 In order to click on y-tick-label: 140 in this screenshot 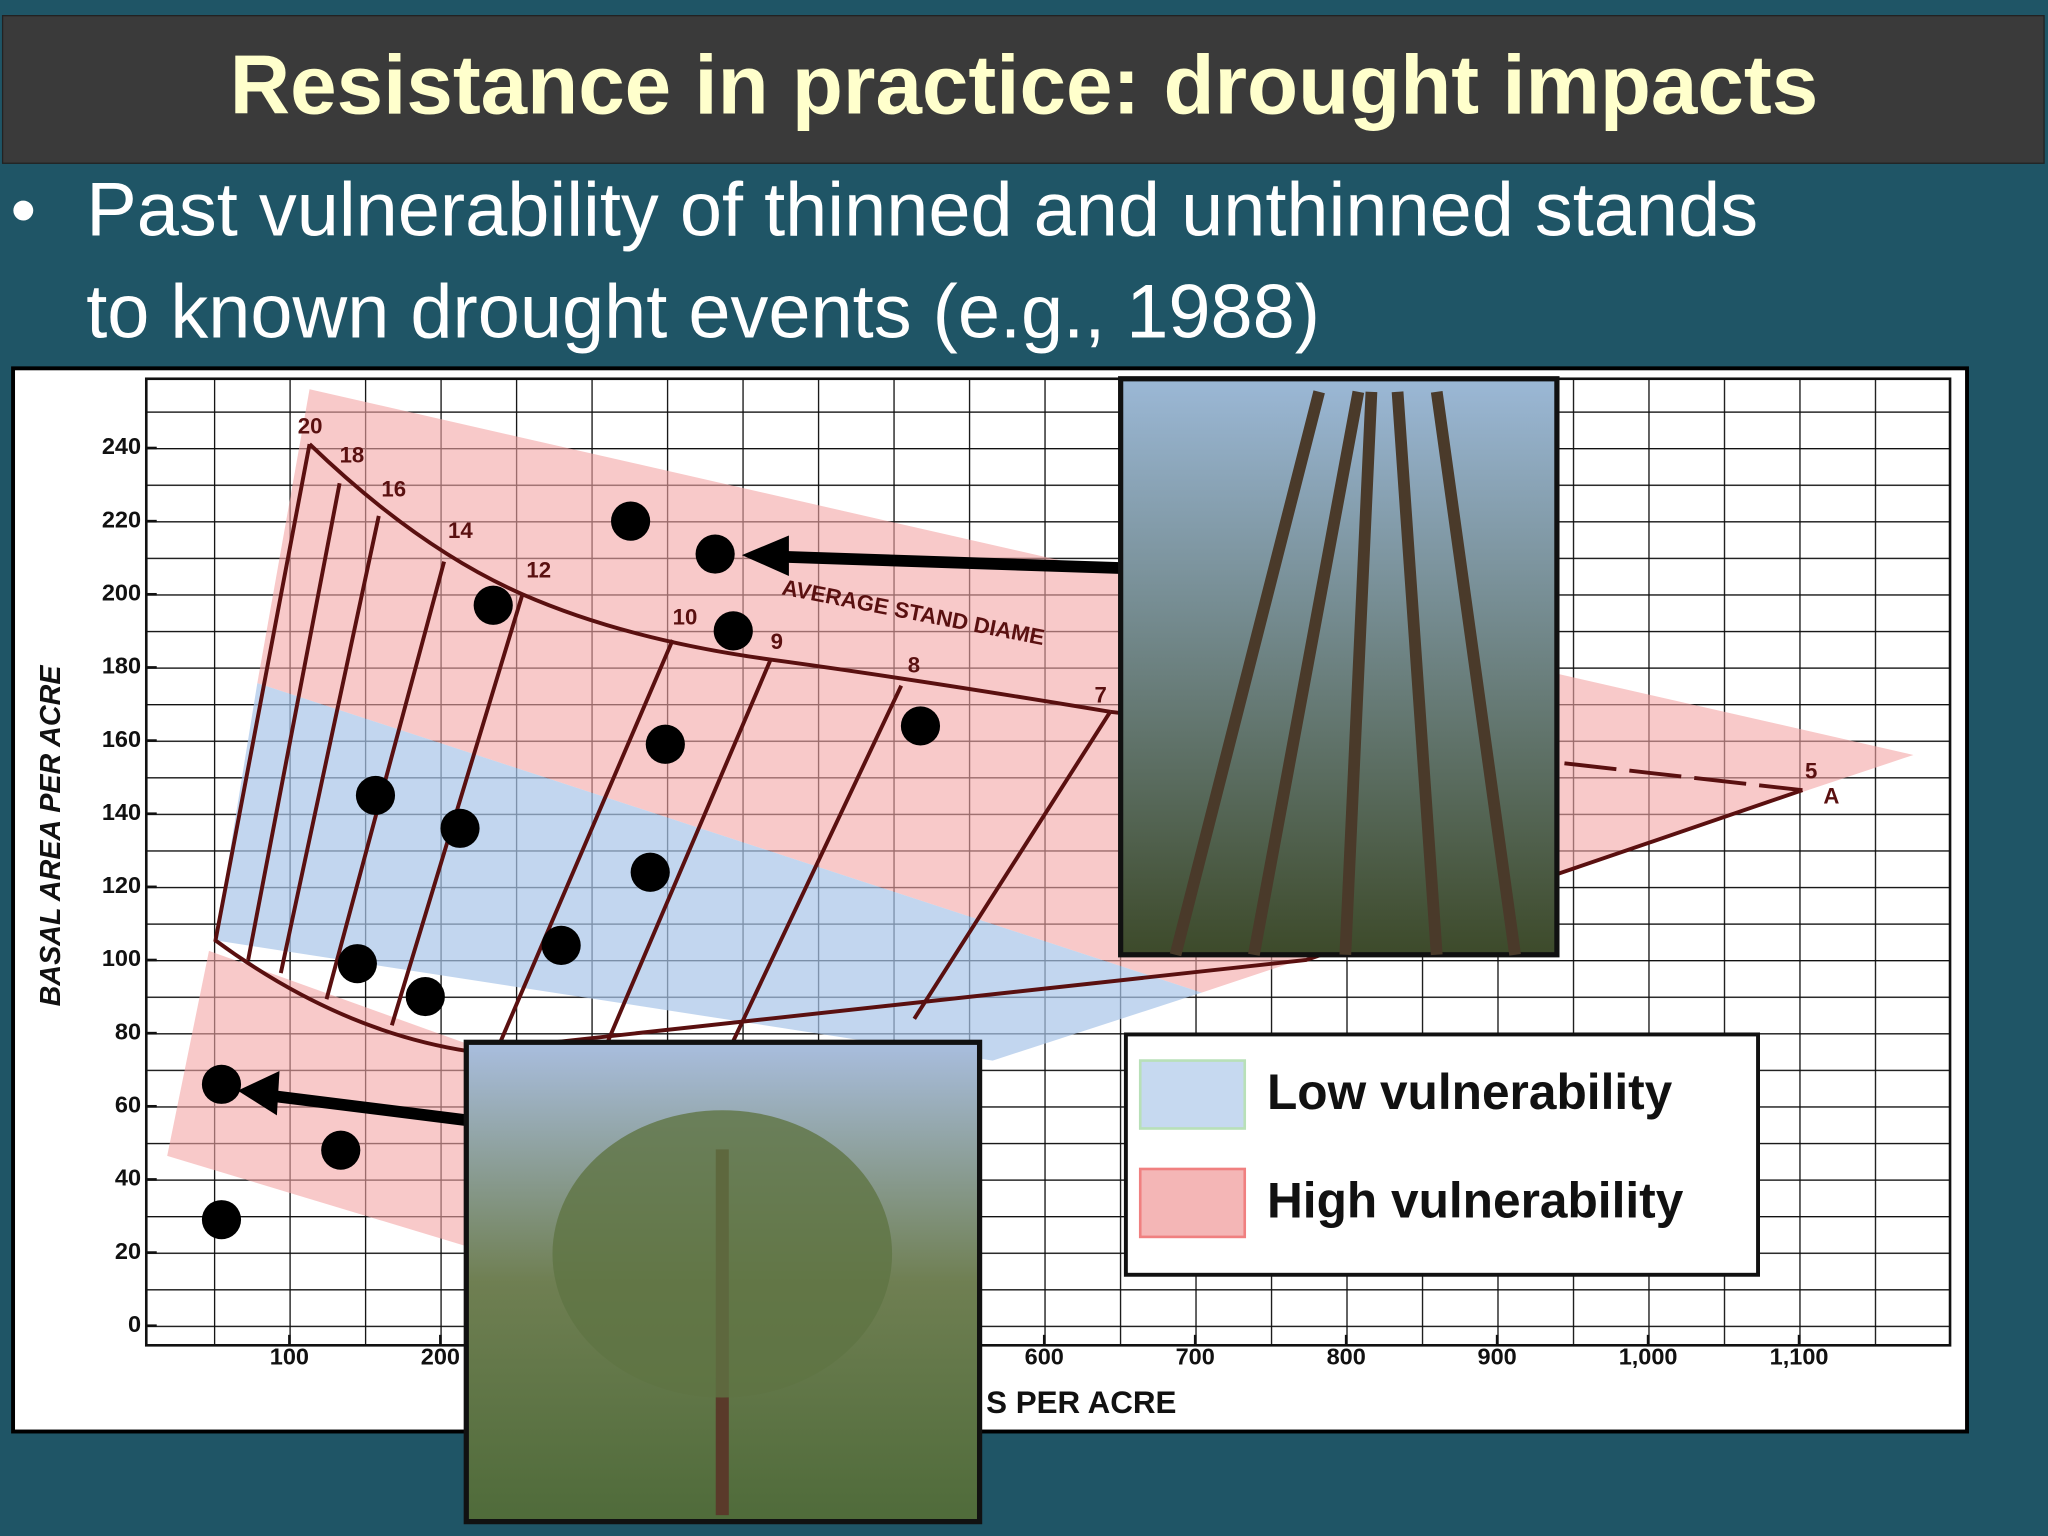, I will do `click(121, 812)`.